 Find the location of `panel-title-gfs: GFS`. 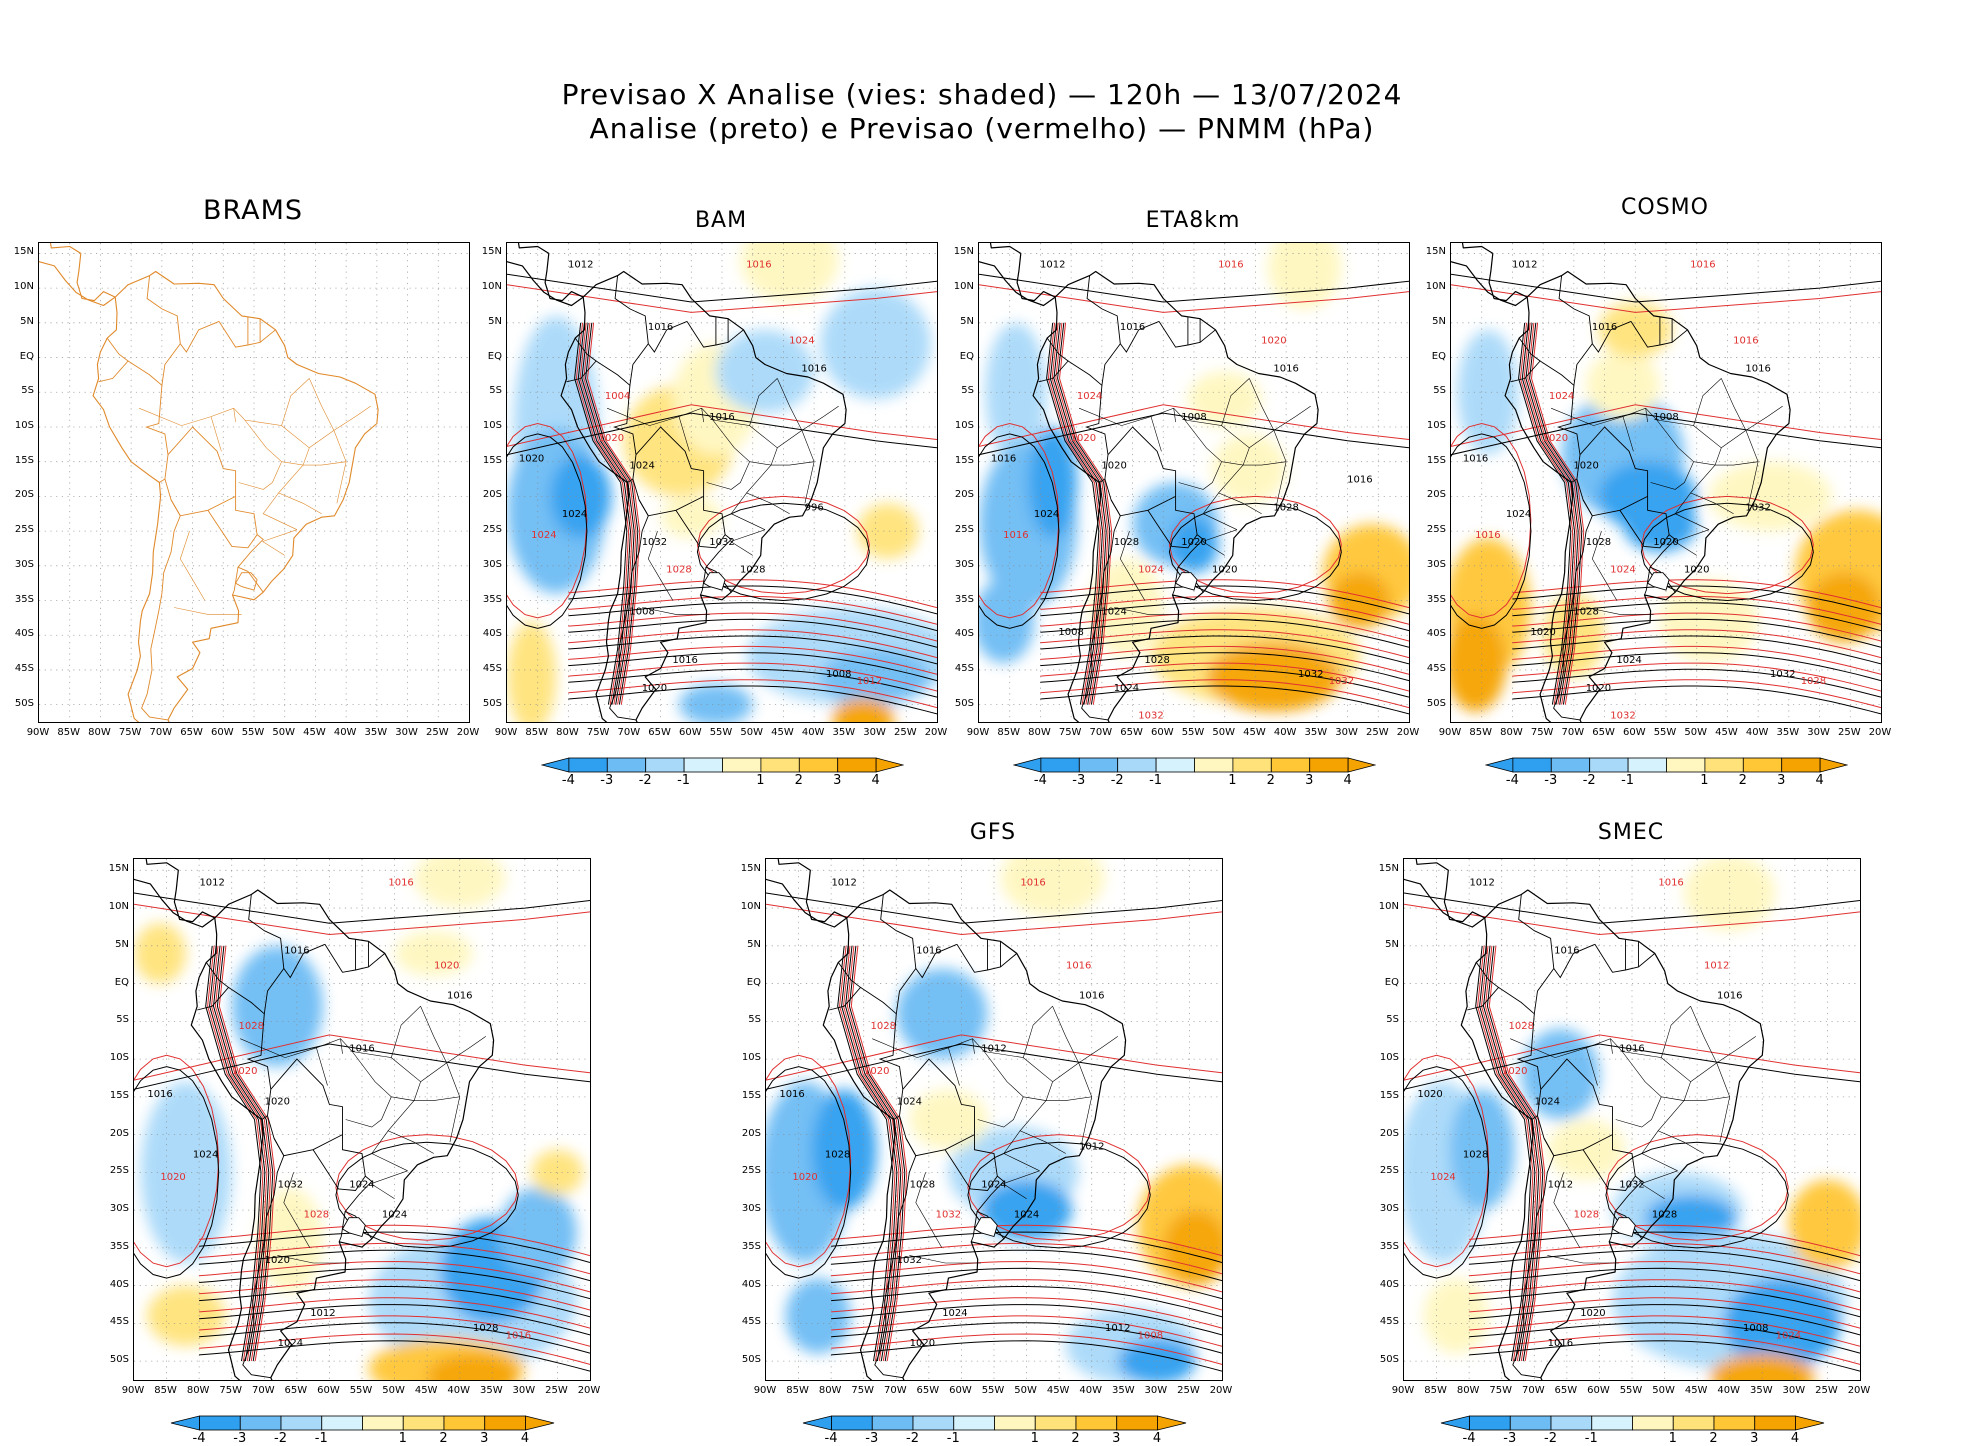

panel-title-gfs: GFS is located at coordinates (993, 832).